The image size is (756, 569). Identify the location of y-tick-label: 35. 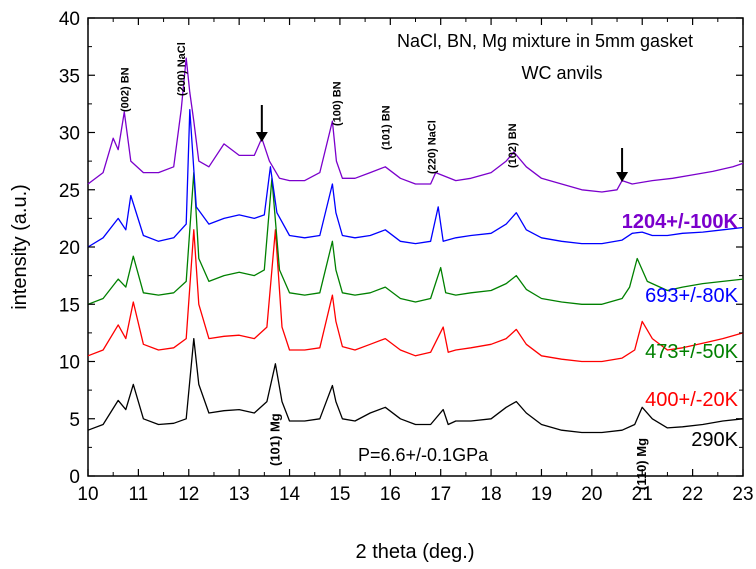
(69, 76).